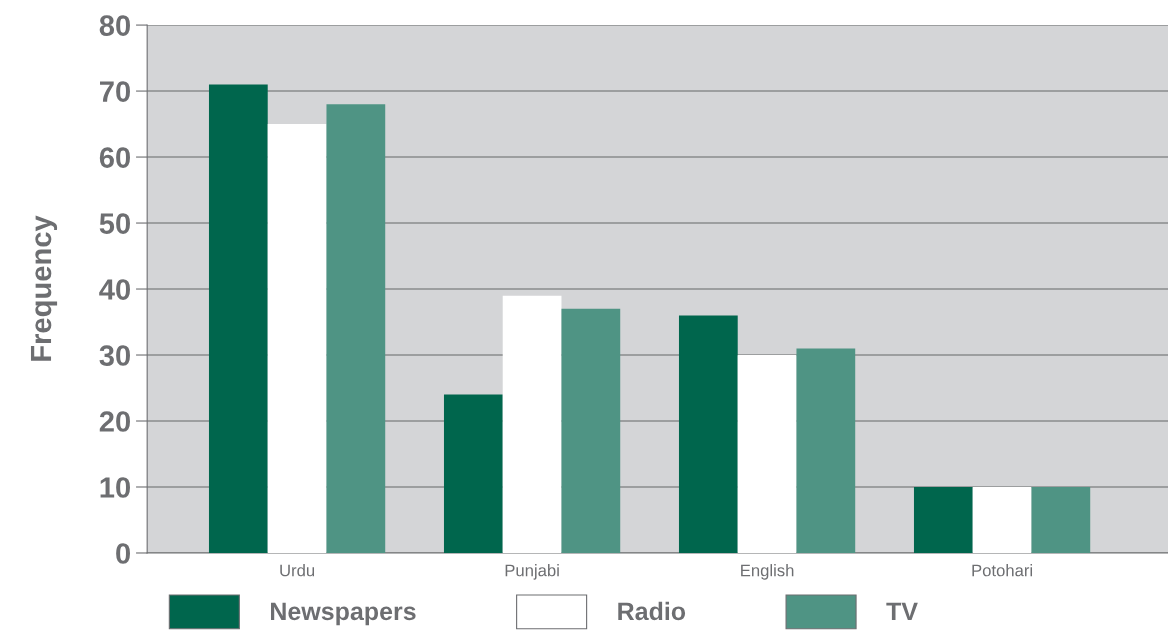 This screenshot has width=1168, height=643. Describe the element at coordinates (114, 25) in the screenshot. I see `y-tick-label: 80` at that location.